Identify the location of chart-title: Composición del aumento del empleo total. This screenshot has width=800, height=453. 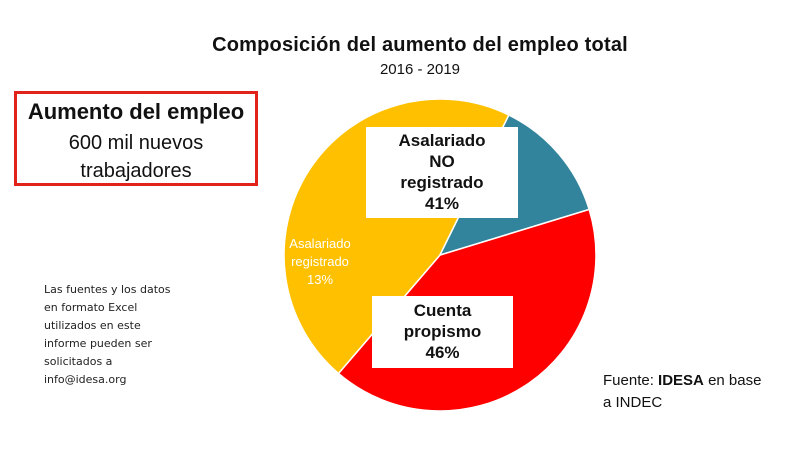
(420, 45).